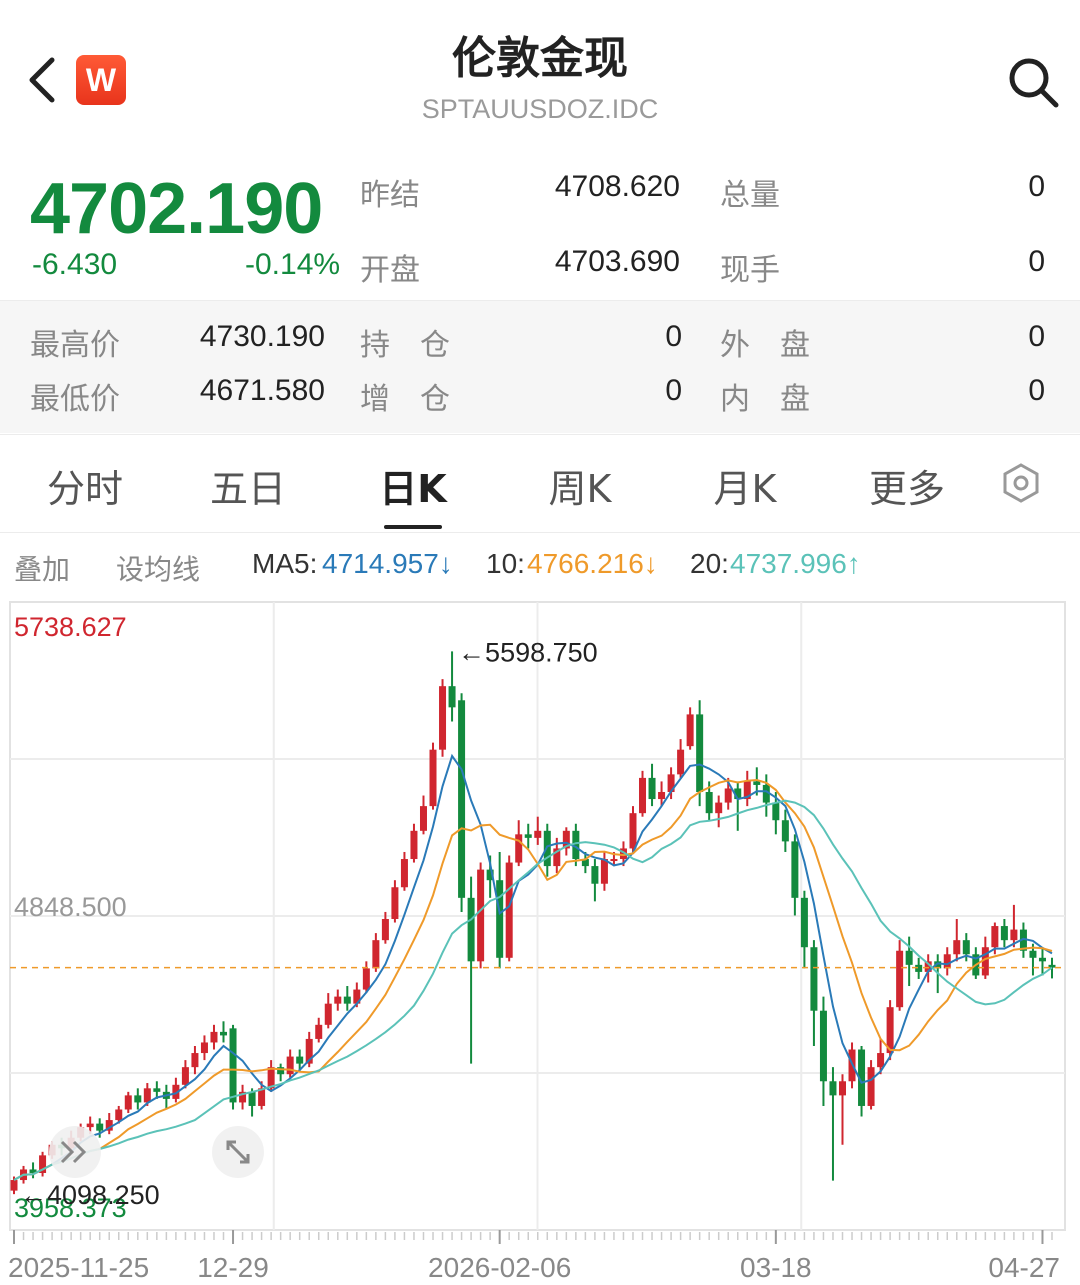  What do you see at coordinates (709, 563) in the screenshot?
I see `ma20-label: 20:` at bounding box center [709, 563].